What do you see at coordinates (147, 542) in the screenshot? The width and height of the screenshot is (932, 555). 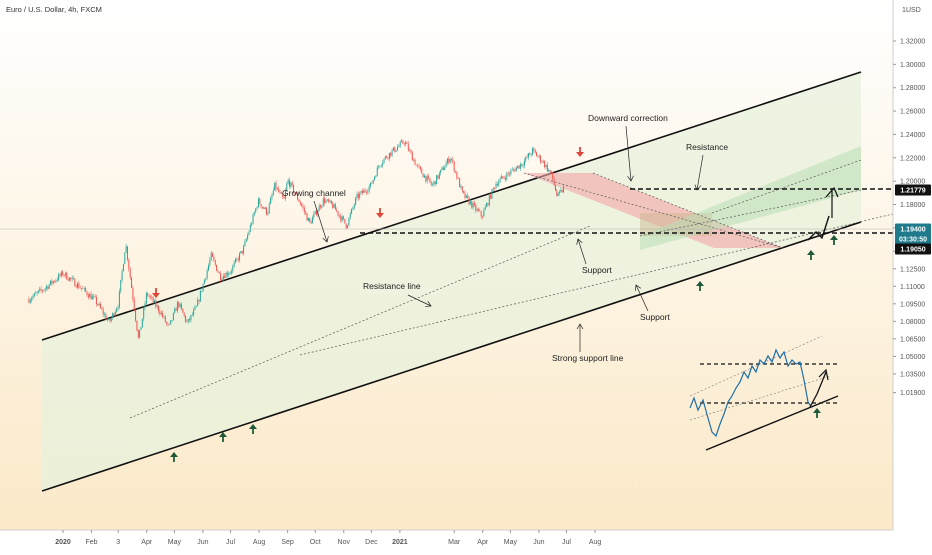 I see `time-tick-label: Apr` at bounding box center [147, 542].